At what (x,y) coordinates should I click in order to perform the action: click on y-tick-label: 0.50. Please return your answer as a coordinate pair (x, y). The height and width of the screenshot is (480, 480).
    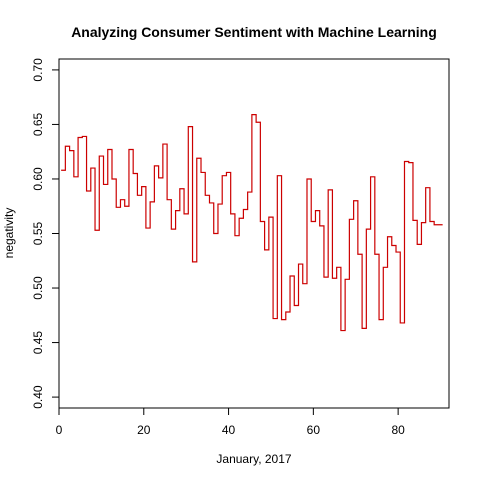
    Looking at the image, I should click on (38, 288).